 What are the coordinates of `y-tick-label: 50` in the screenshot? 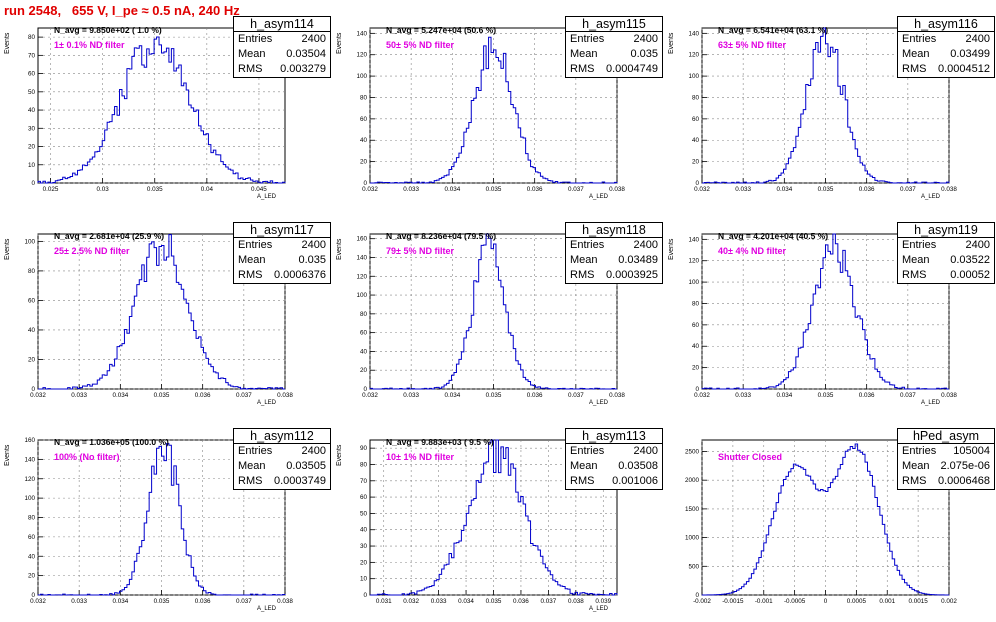 It's located at (32, 92).